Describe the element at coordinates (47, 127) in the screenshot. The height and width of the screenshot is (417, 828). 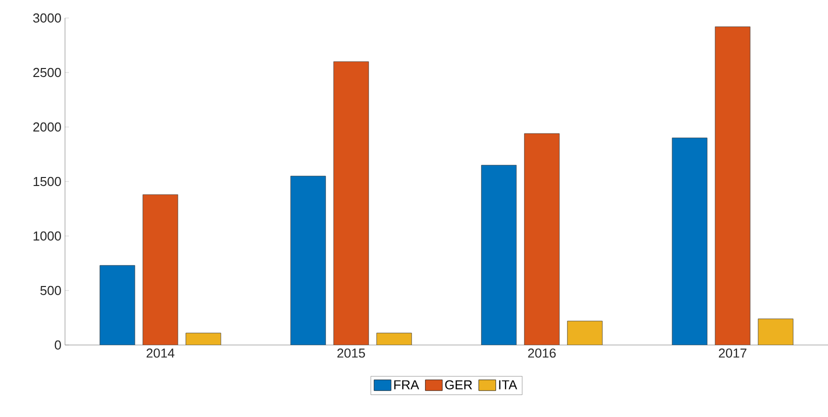
I see `y-tick-label: 2000` at that location.